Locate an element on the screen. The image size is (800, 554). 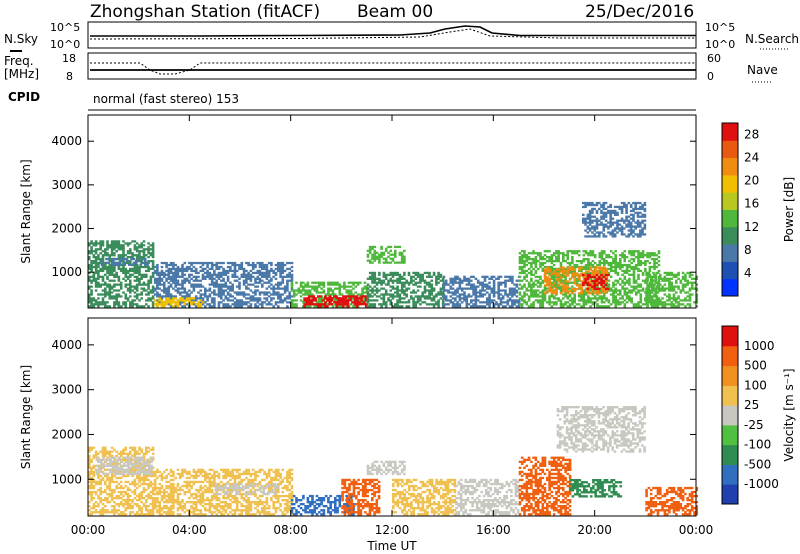
noise-right-tick-bottom: 10^0 is located at coordinates (720, 44).